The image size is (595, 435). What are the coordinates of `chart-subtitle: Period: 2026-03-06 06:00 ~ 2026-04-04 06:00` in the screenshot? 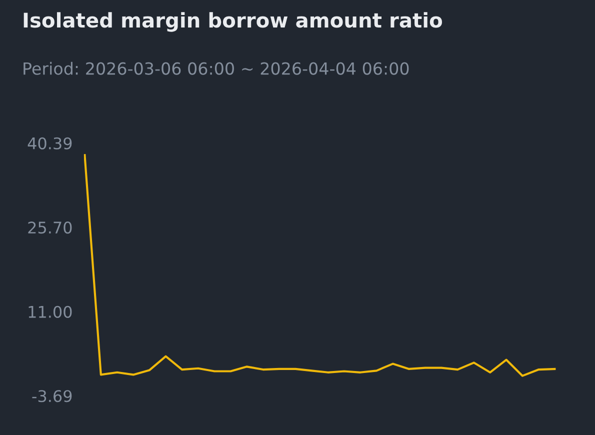 It's located at (216, 68).